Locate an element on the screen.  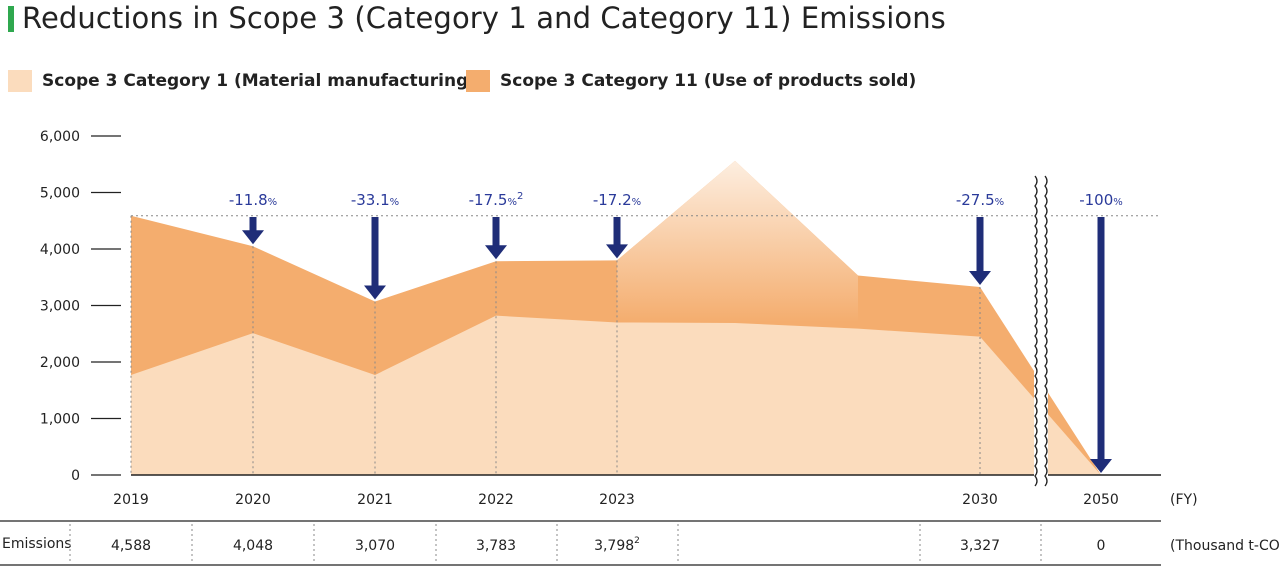
x-axis-labels: 2019 2020 2021 2022 2023 2030 2050 (FY) is located at coordinates (655, 500).